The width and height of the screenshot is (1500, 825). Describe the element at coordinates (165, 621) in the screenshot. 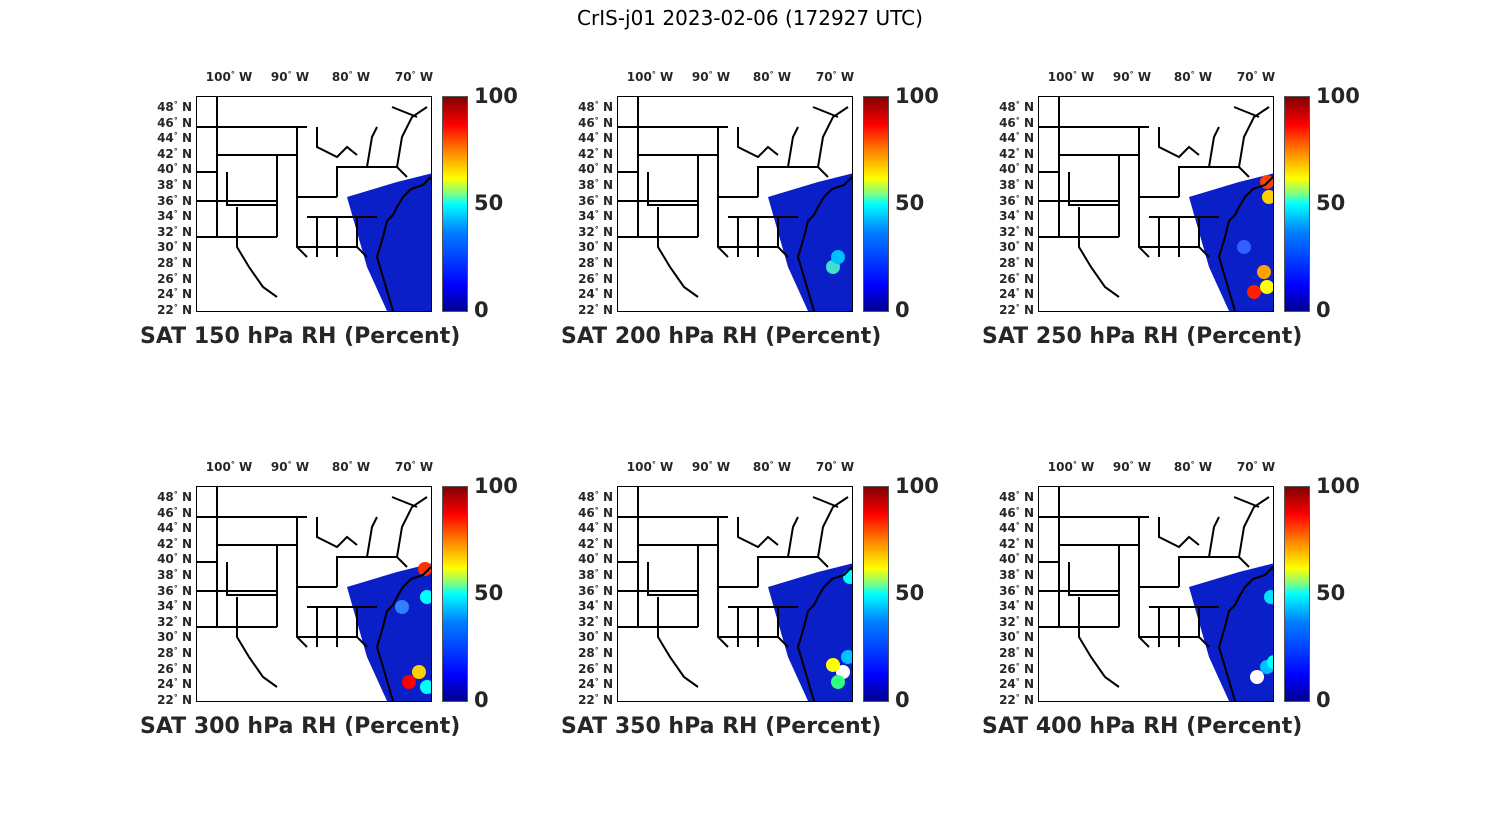

I see `lat-value: 32` at that location.